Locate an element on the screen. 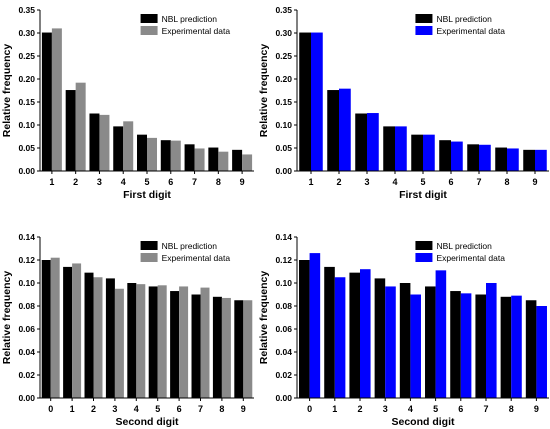  x-tick-label: 0 is located at coordinates (309, 409).